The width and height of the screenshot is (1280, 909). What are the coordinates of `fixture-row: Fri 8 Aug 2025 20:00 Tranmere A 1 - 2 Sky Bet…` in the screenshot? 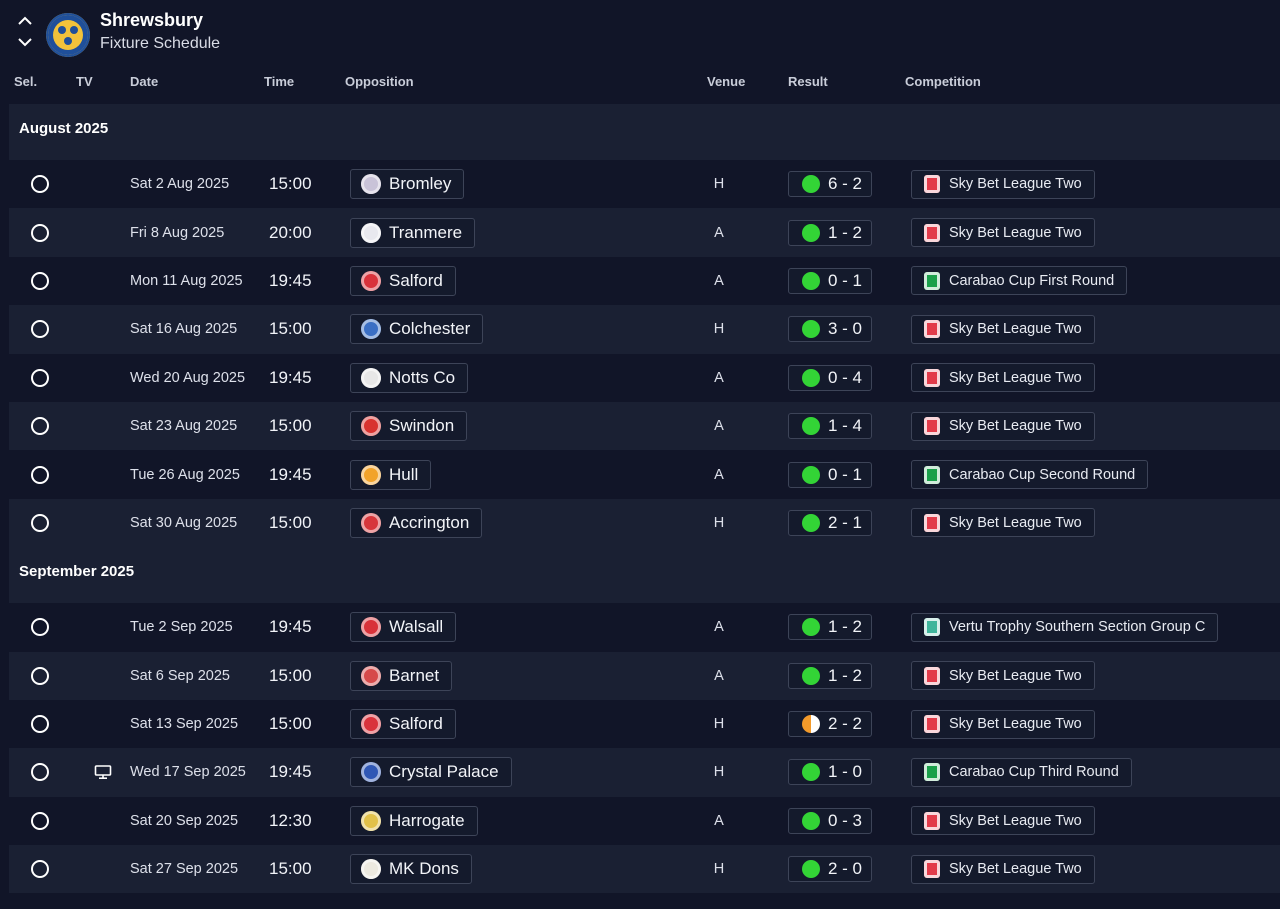 It's located at (644, 232).